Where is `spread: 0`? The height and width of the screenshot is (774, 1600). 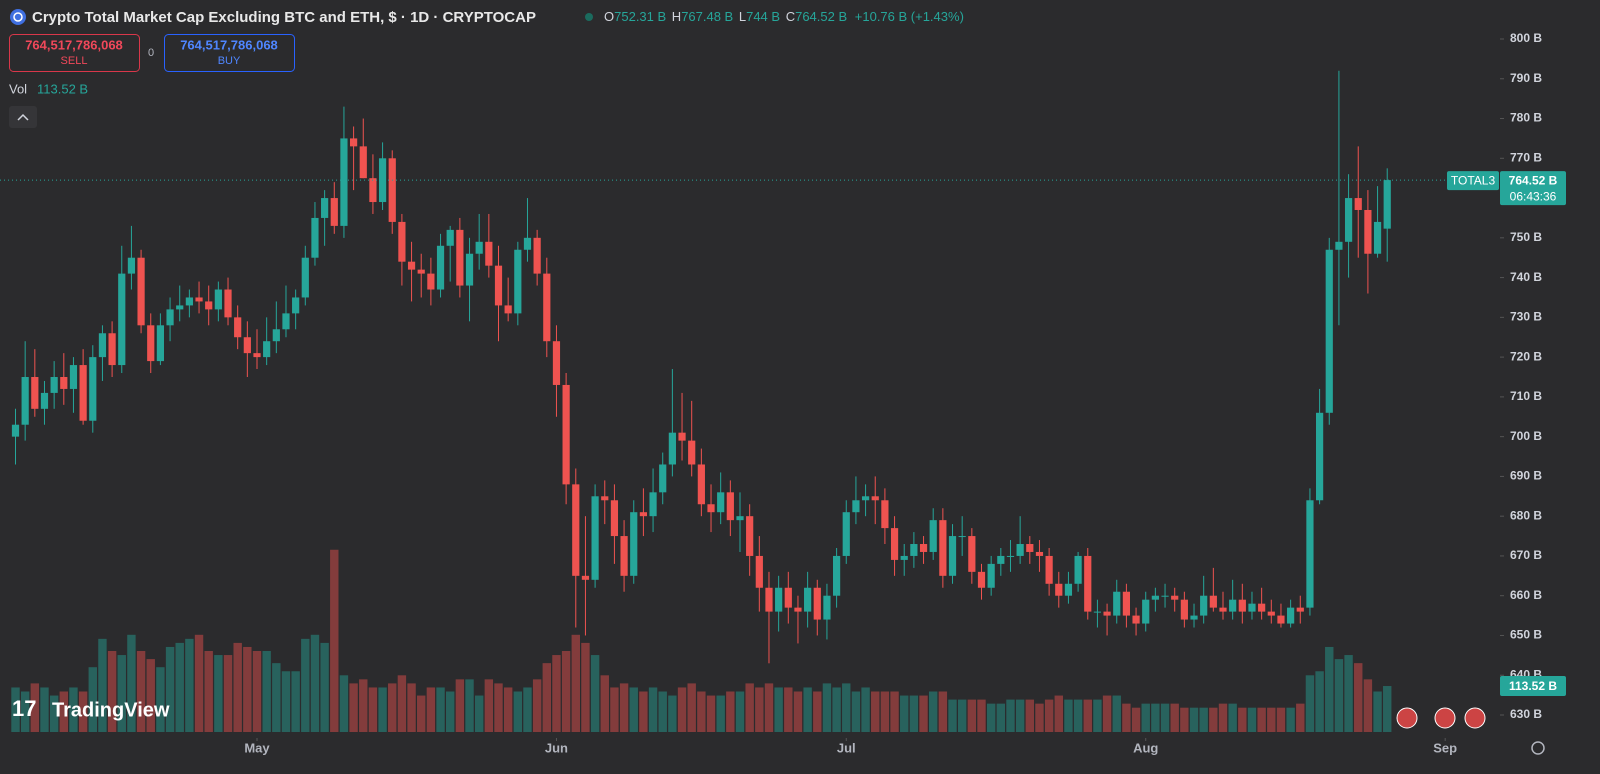 spread: 0 is located at coordinates (151, 53).